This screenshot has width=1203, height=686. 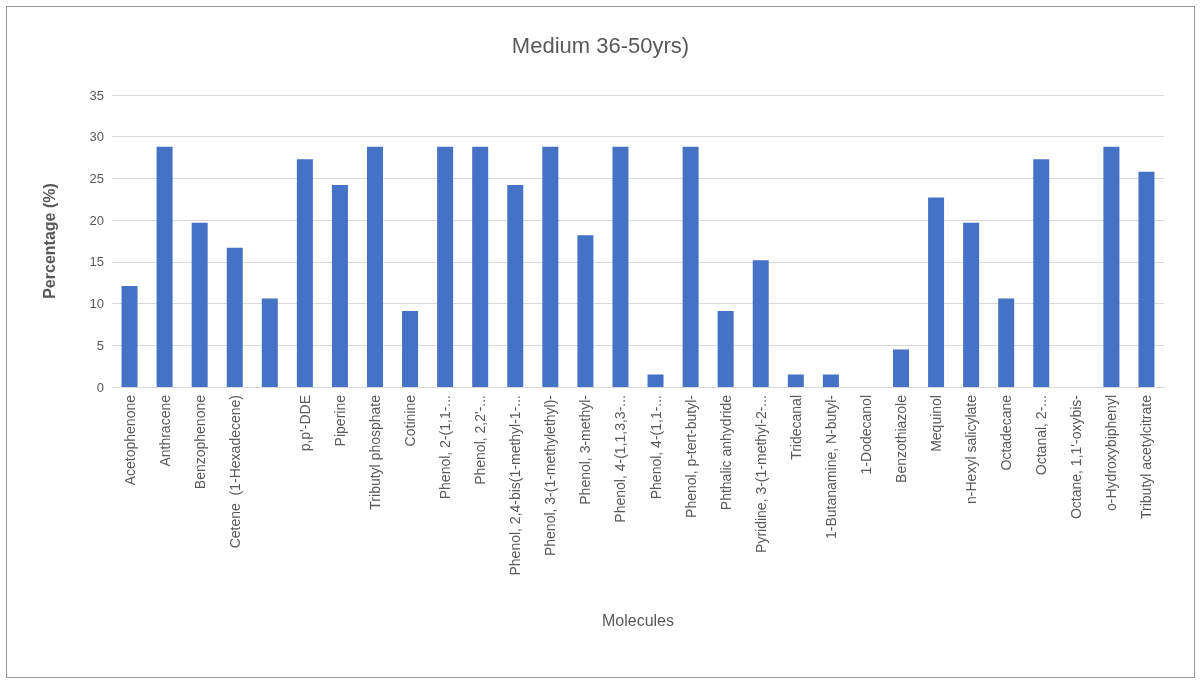 I want to click on y-tick-label: 5, so click(x=100, y=345).